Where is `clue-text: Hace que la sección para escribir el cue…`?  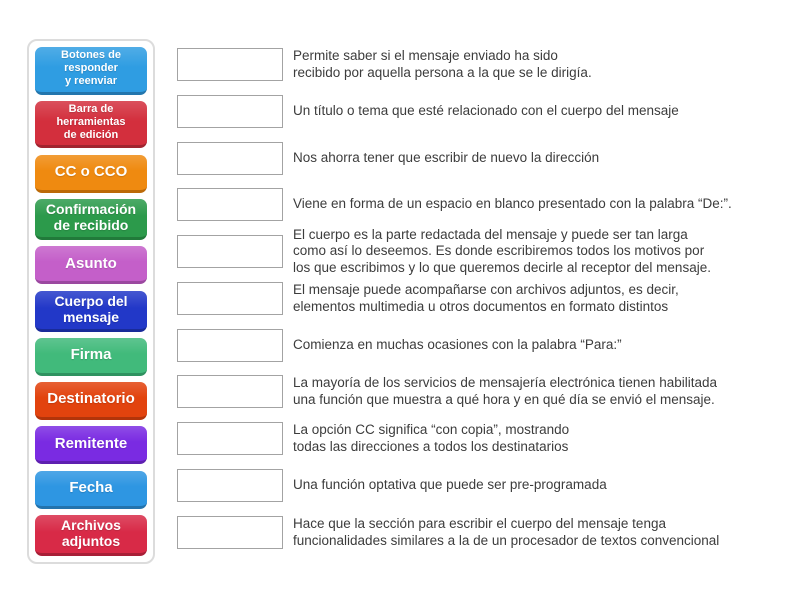
clue-text: Hace que la sección para escribir el cue… is located at coordinates (506, 532).